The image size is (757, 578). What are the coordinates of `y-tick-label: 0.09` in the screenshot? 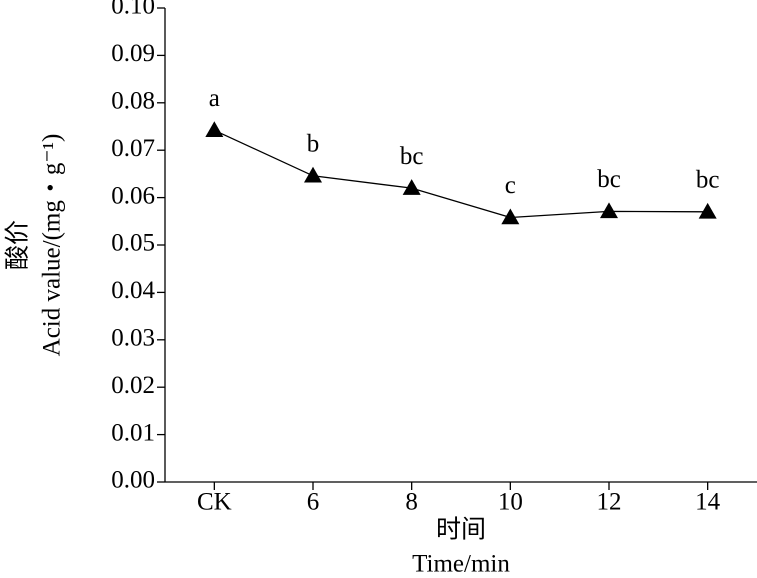 It's located at (133, 53).